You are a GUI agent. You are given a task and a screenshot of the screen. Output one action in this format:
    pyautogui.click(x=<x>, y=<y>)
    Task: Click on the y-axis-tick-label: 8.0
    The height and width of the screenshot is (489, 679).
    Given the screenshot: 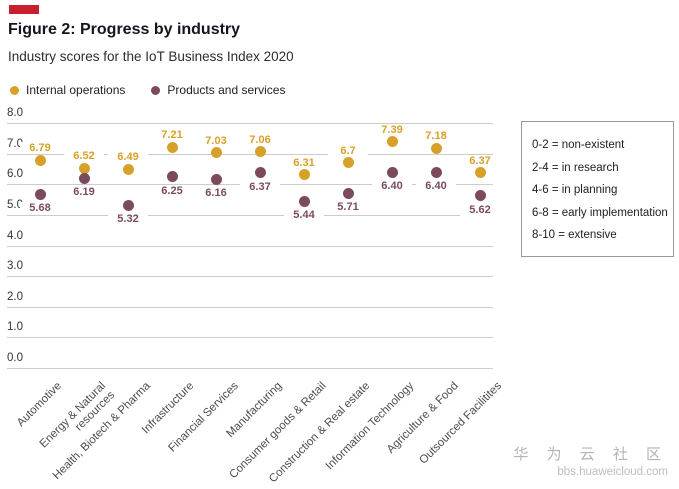 What is the action you would take?
    pyautogui.click(x=15, y=113)
    